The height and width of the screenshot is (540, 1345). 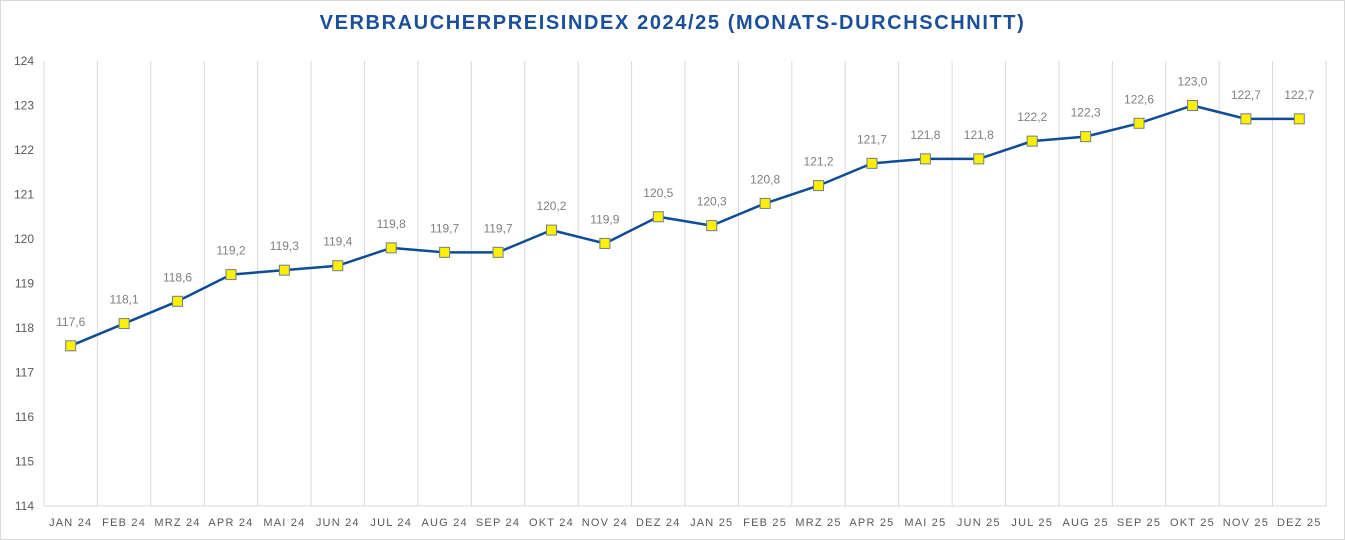 What do you see at coordinates (284, 523) in the screenshot?
I see `x-tick-label: MAI 24` at bounding box center [284, 523].